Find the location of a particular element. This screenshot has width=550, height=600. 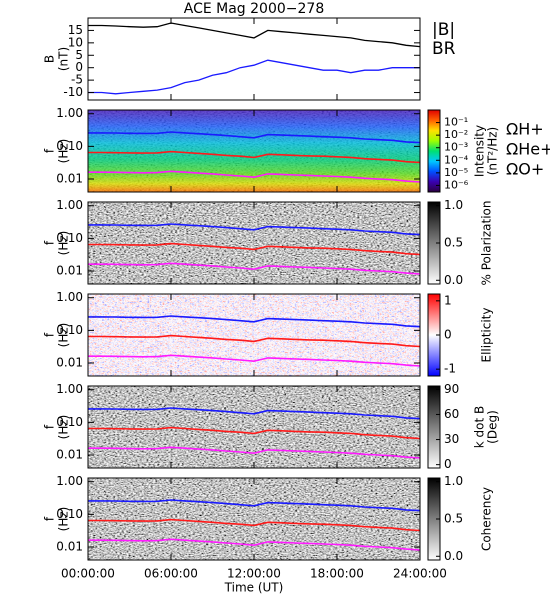

chart-title: ACE Mag 2000−278 is located at coordinates (254, 9).